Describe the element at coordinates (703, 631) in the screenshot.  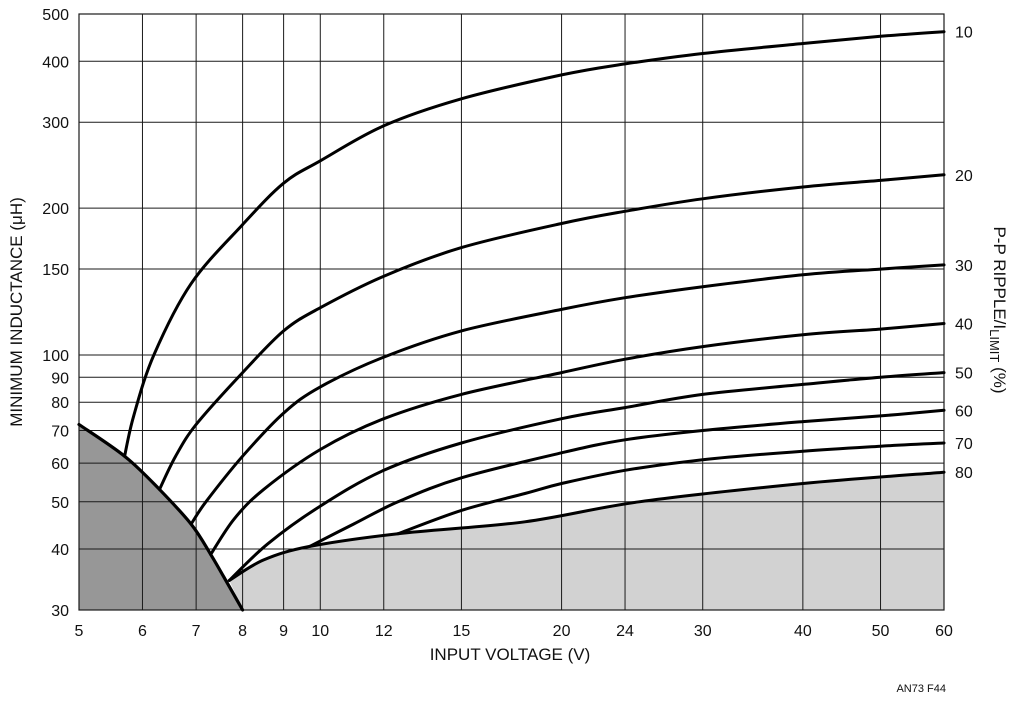
I see `x-tick-label: 30` at that location.